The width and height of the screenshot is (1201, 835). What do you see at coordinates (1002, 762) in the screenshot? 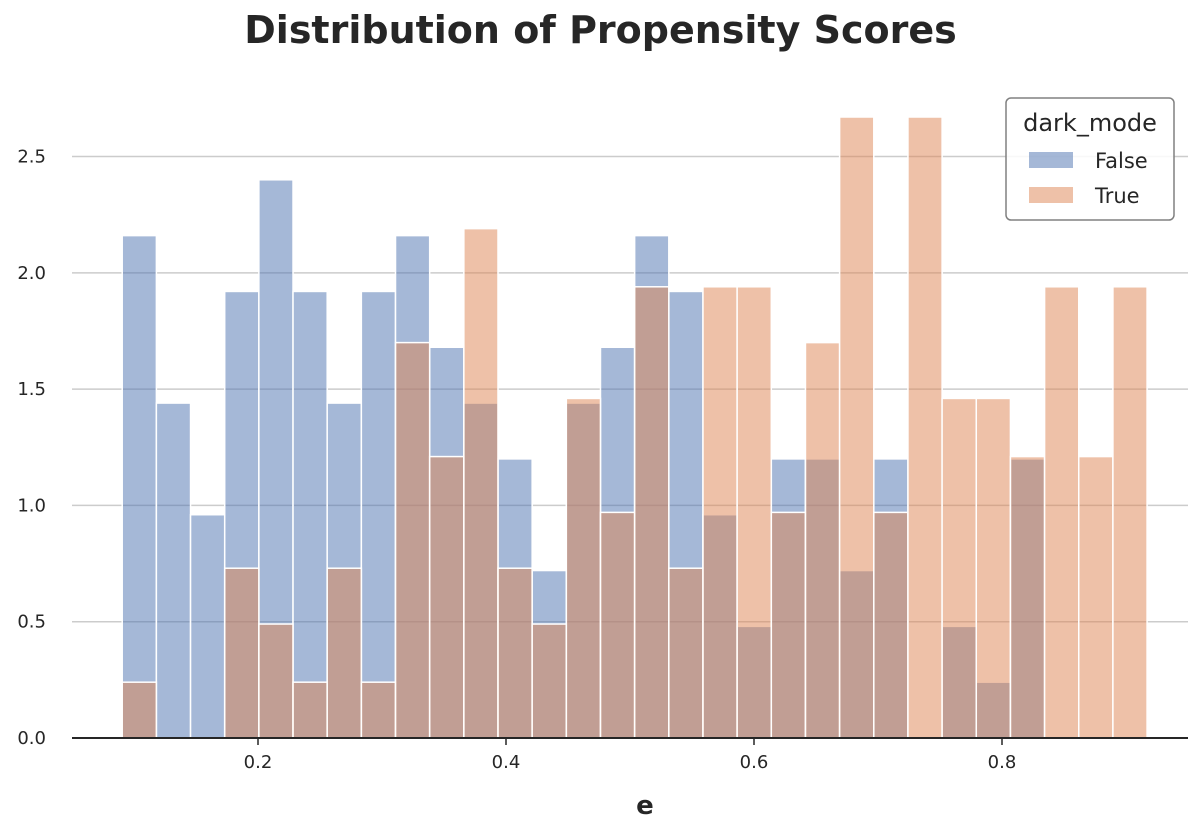
I see `x-tick-label: 0.8` at bounding box center [1002, 762].